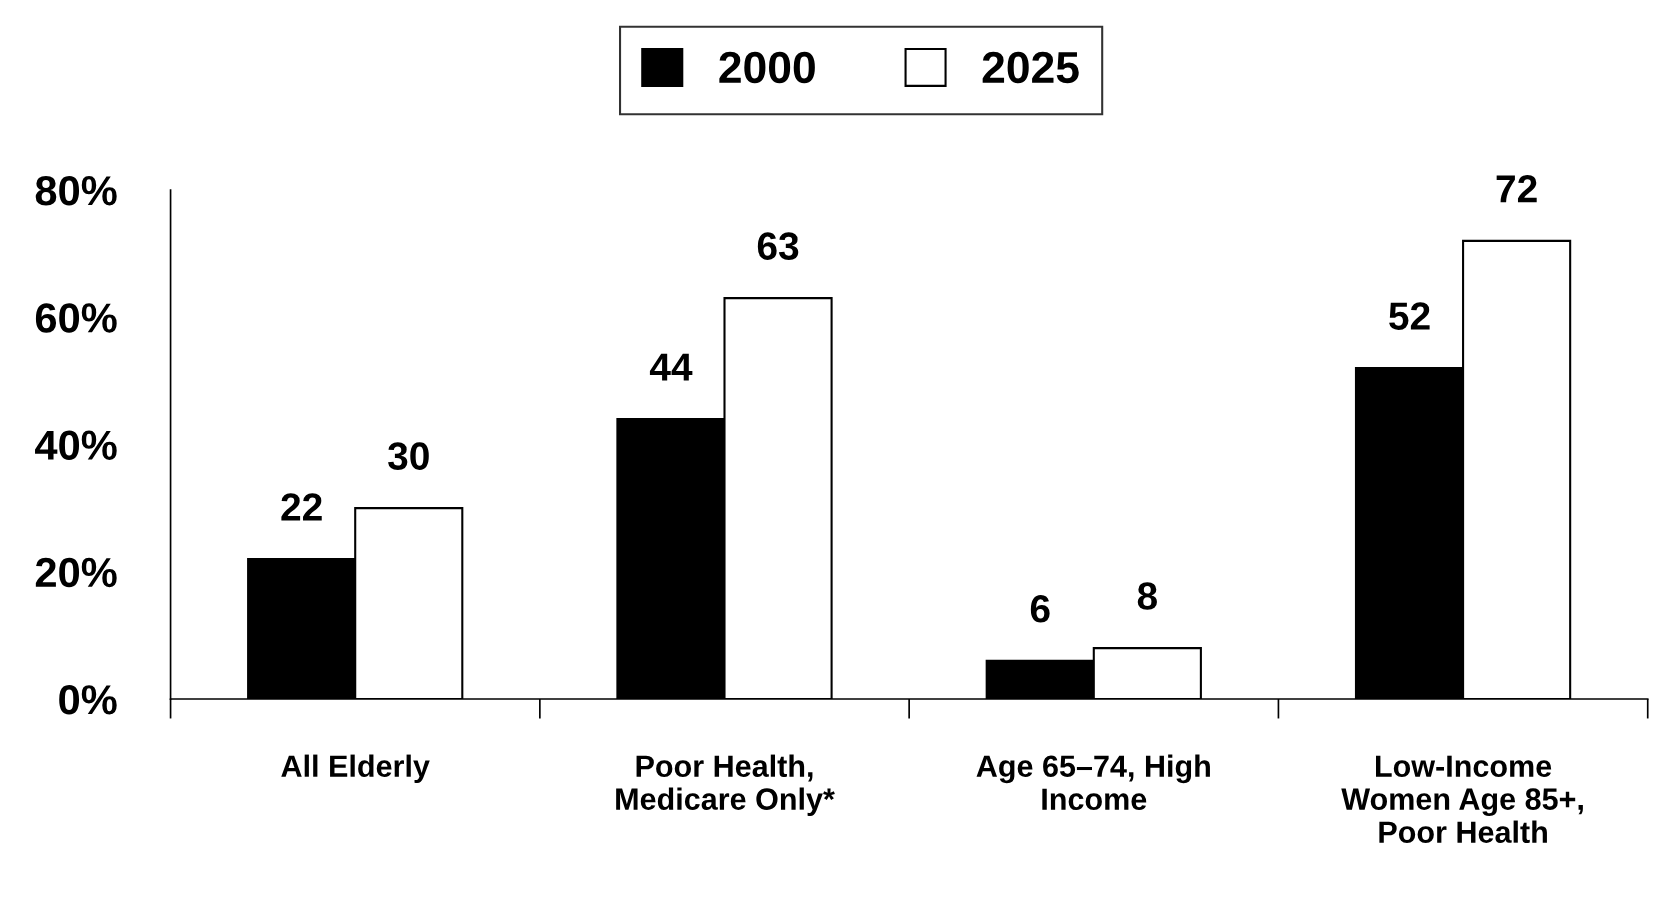 This screenshot has width=1656, height=909. What do you see at coordinates (767, 67) in the screenshot?
I see `legend-label: 2000` at bounding box center [767, 67].